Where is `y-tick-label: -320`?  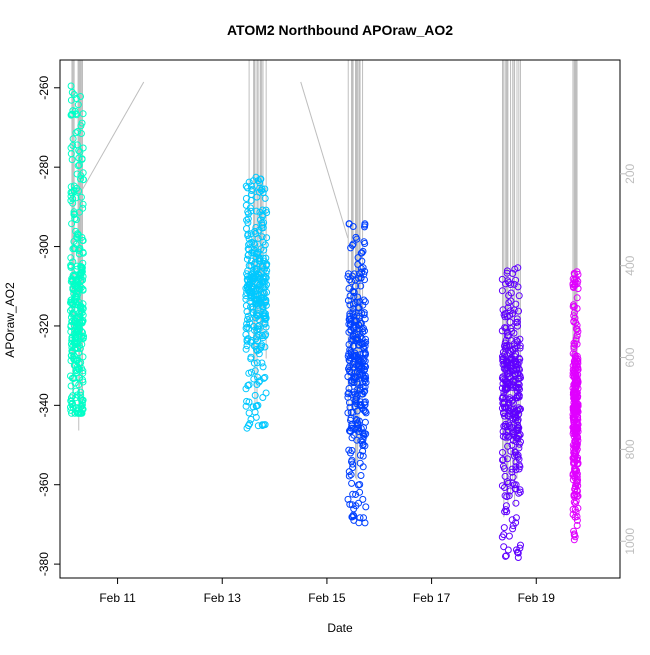 y-tick-label: -320 is located at coordinates (44, 326).